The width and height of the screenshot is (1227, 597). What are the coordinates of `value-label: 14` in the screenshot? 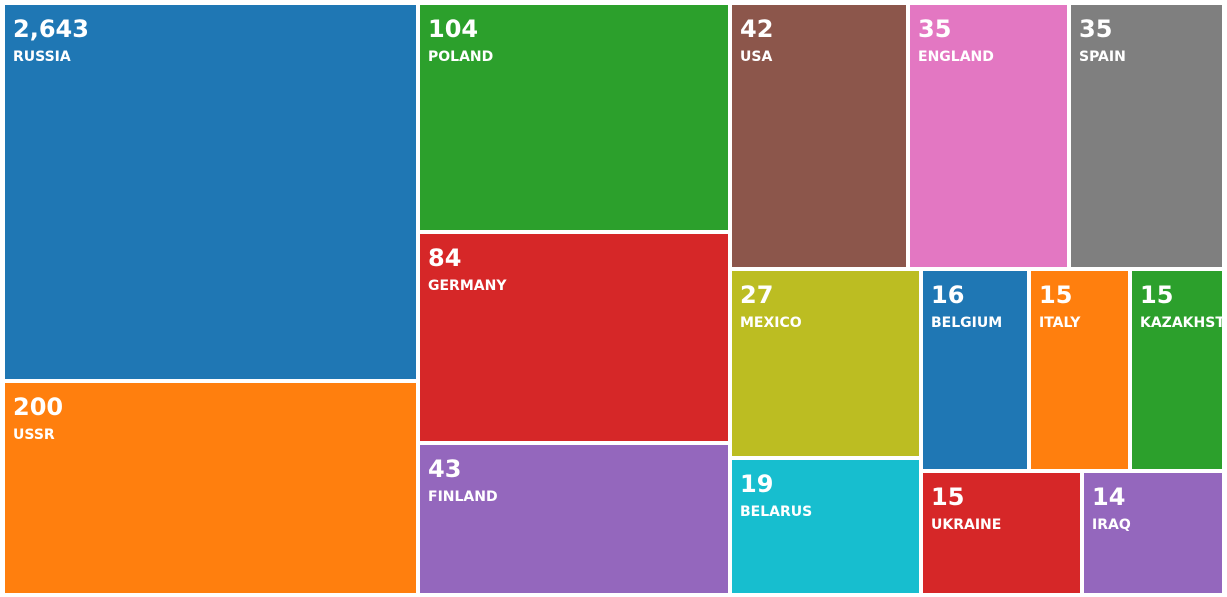 It's located at (1109, 497).